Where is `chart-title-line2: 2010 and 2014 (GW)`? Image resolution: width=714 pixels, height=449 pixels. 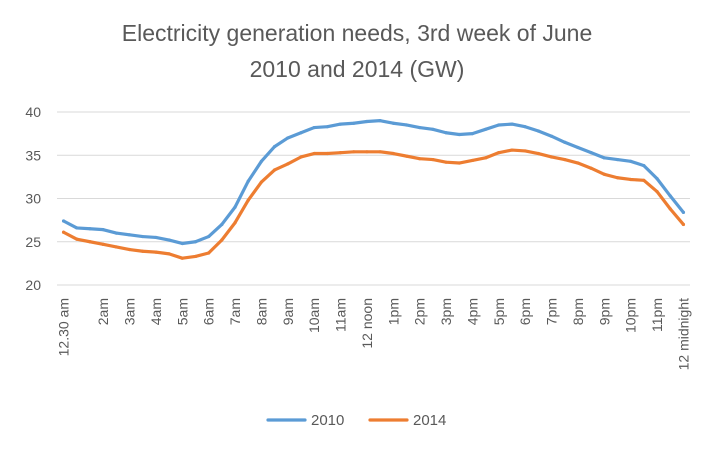
chart-title-line2: 2010 and 2014 (GW) is located at coordinates (357, 69).